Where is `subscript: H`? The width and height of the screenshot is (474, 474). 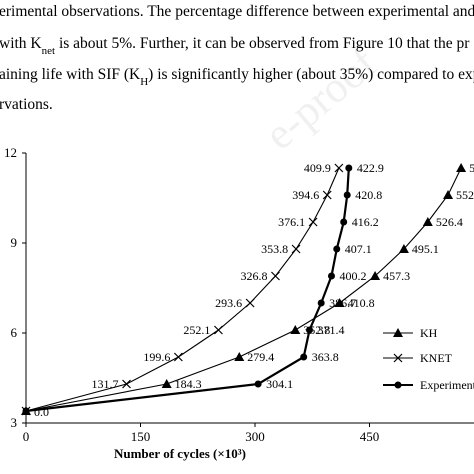
subscript: H is located at coordinates (144, 82).